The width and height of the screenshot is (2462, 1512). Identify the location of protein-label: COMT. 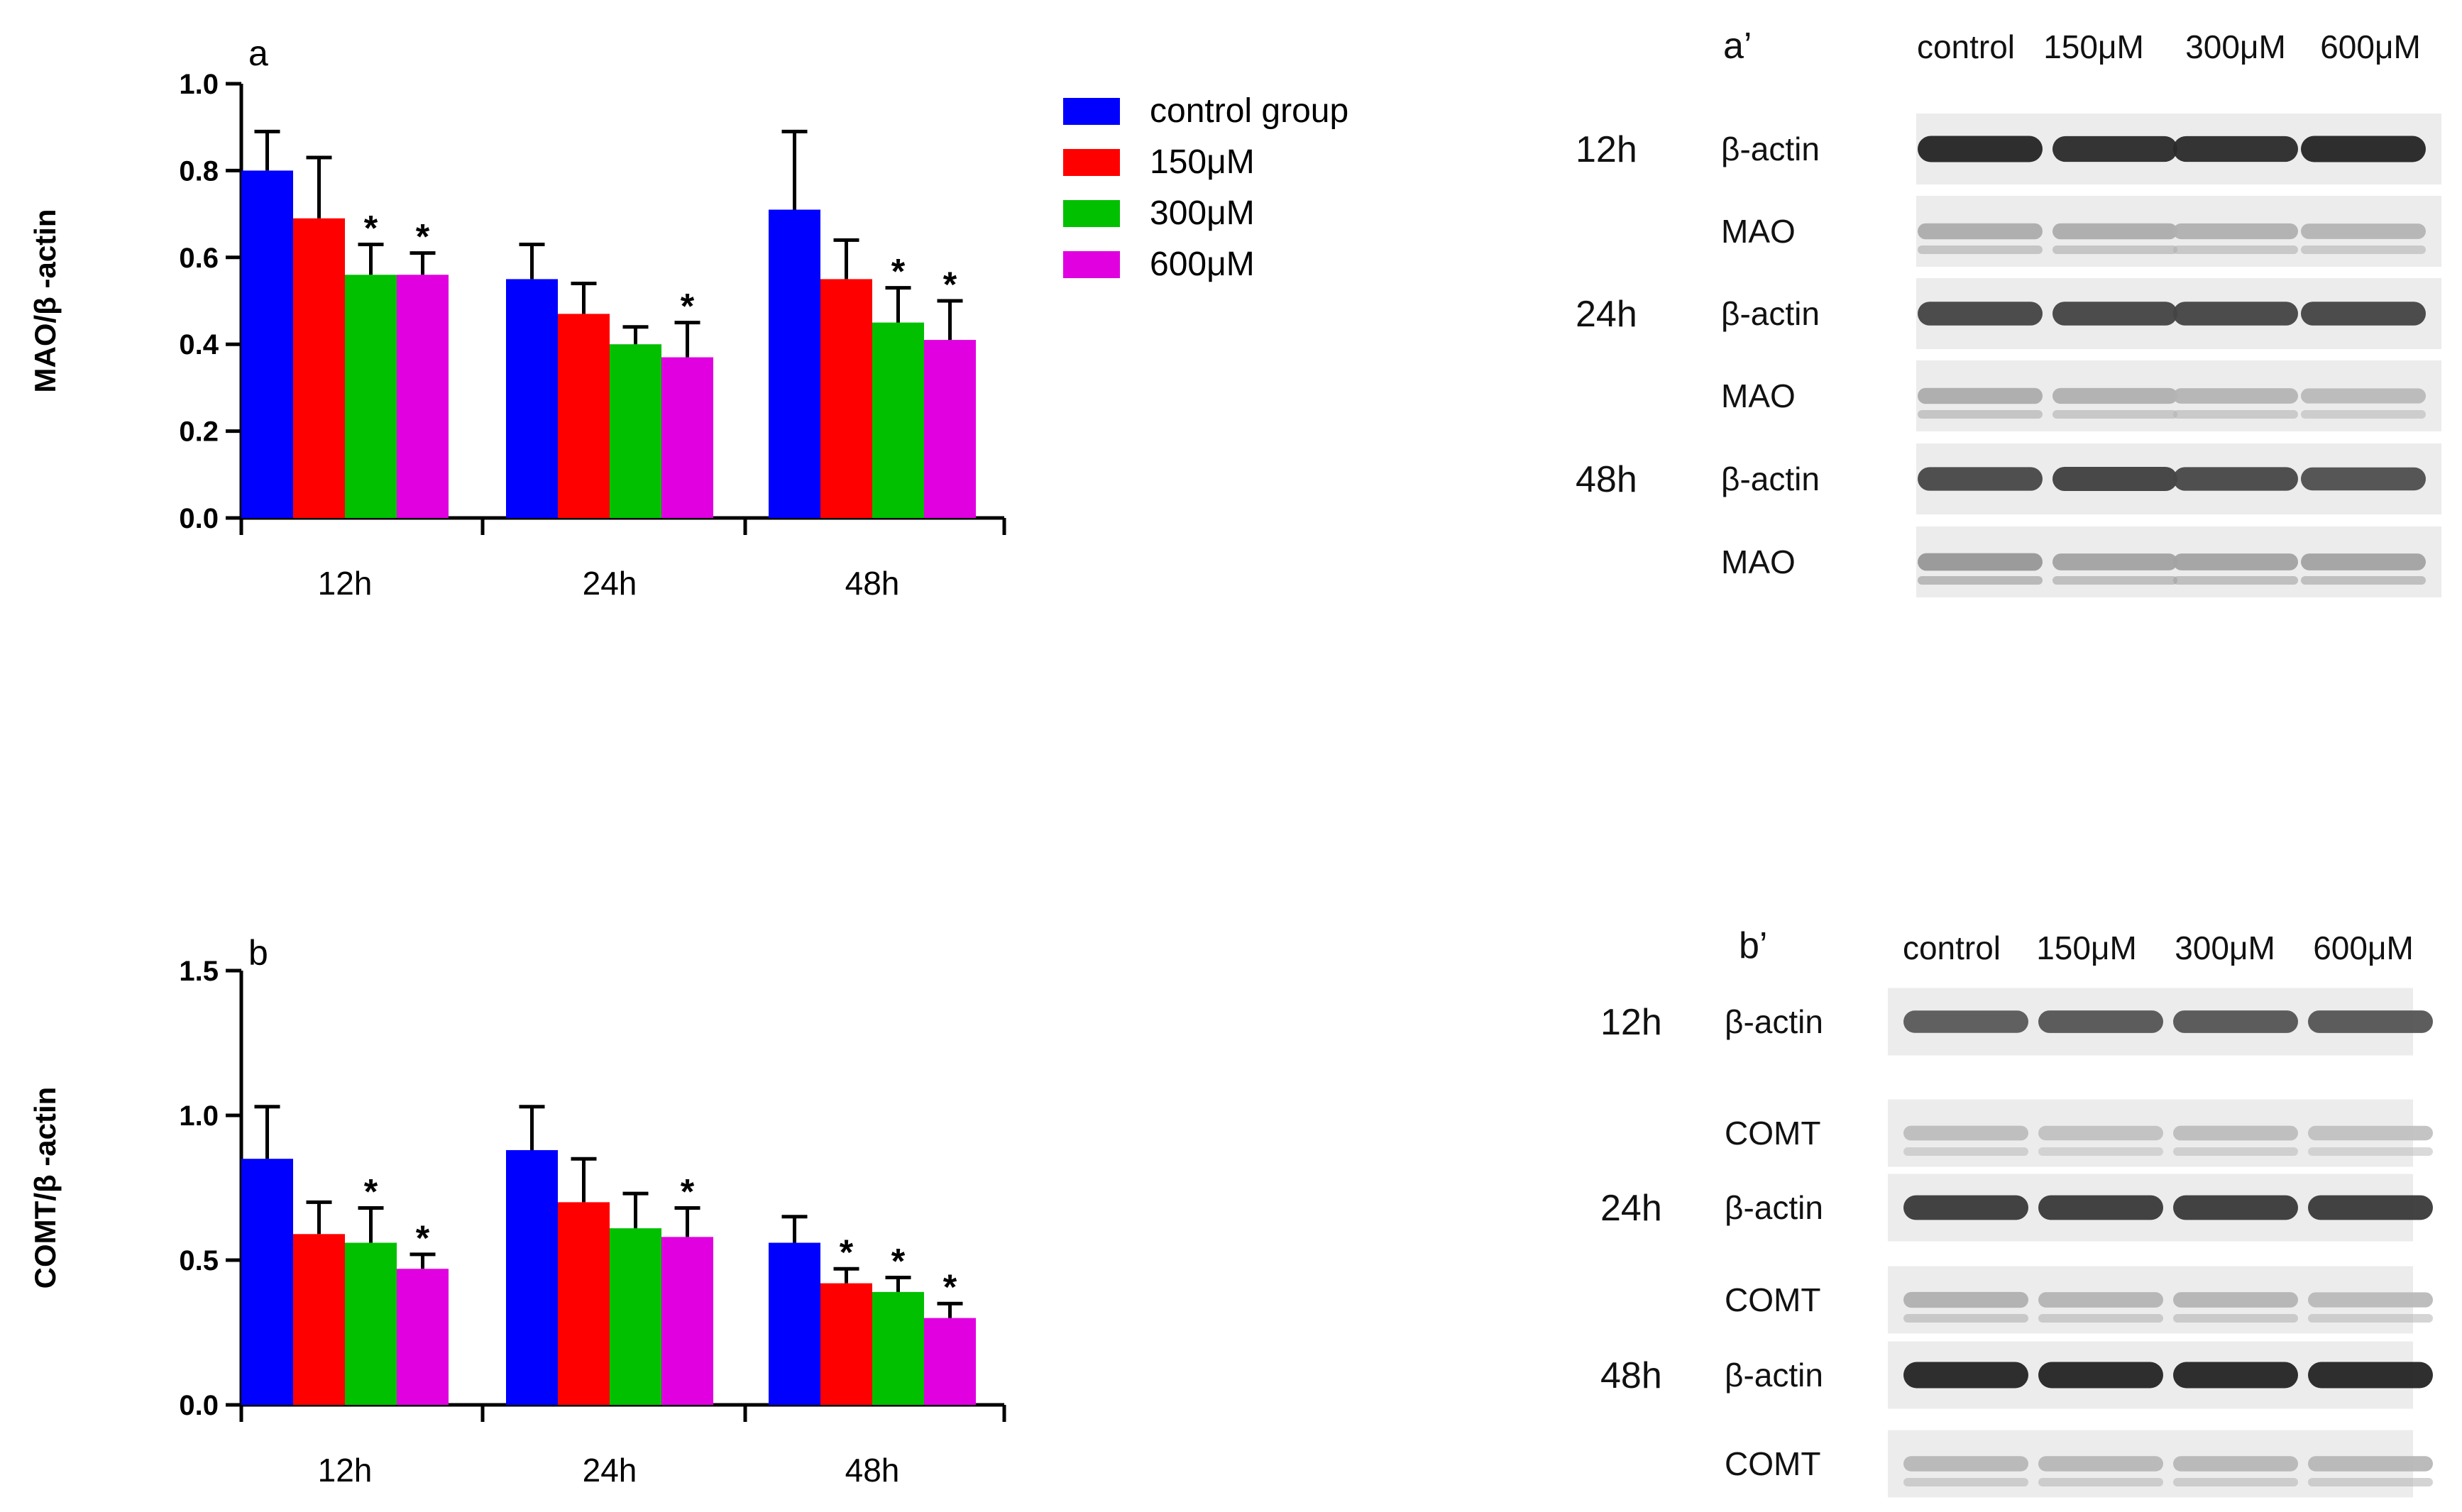
(1772, 1299).